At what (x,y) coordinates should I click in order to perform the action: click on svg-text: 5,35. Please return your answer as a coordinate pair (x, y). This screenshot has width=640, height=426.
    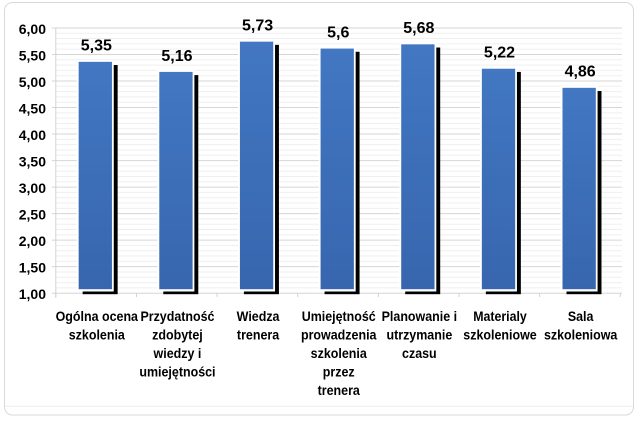
    Looking at the image, I should click on (96, 46).